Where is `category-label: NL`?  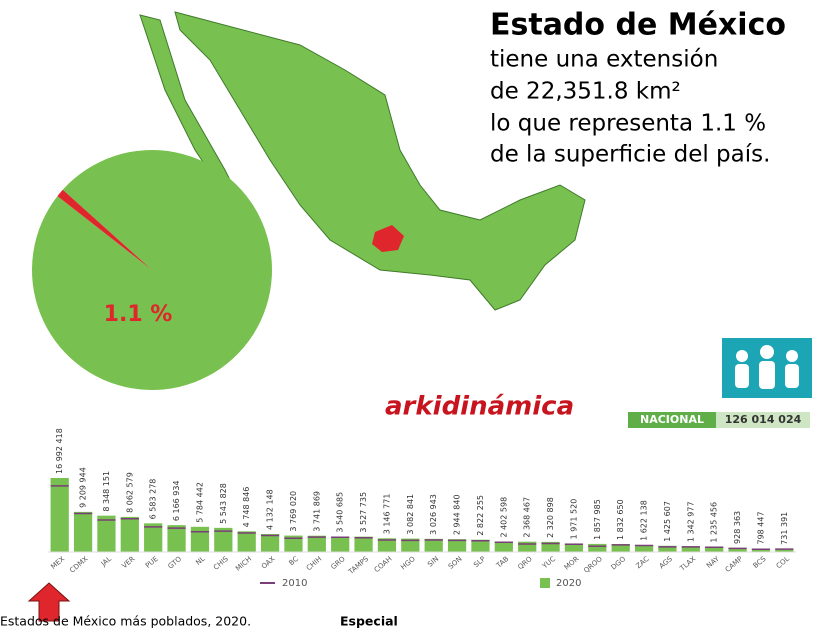
category-label: NL is located at coordinates (200, 561).